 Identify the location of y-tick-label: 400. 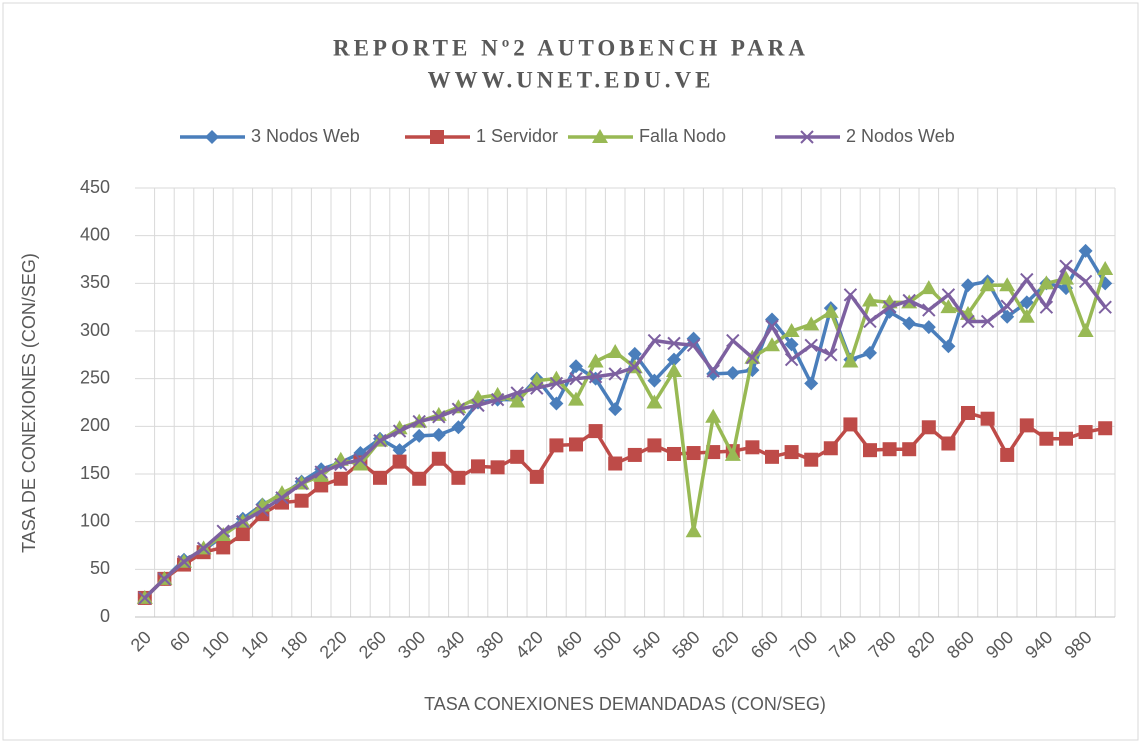
(95, 234).